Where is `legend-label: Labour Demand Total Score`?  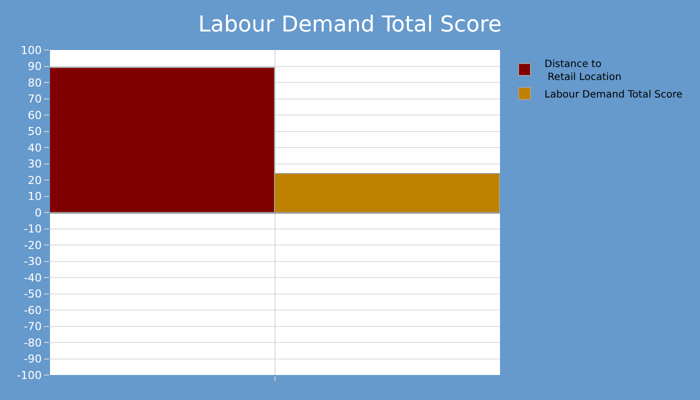 legend-label: Labour Demand Total Score is located at coordinates (613, 94).